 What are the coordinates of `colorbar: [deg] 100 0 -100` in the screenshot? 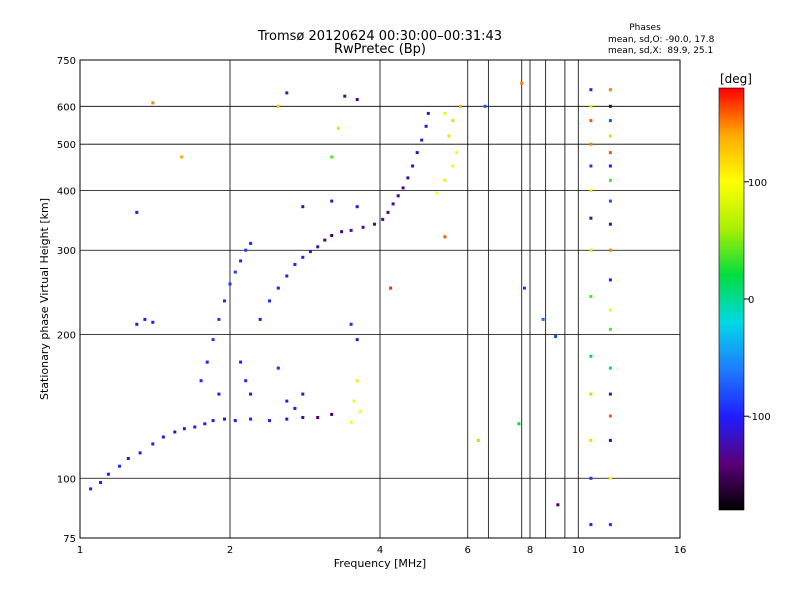 It's located at (744, 291).